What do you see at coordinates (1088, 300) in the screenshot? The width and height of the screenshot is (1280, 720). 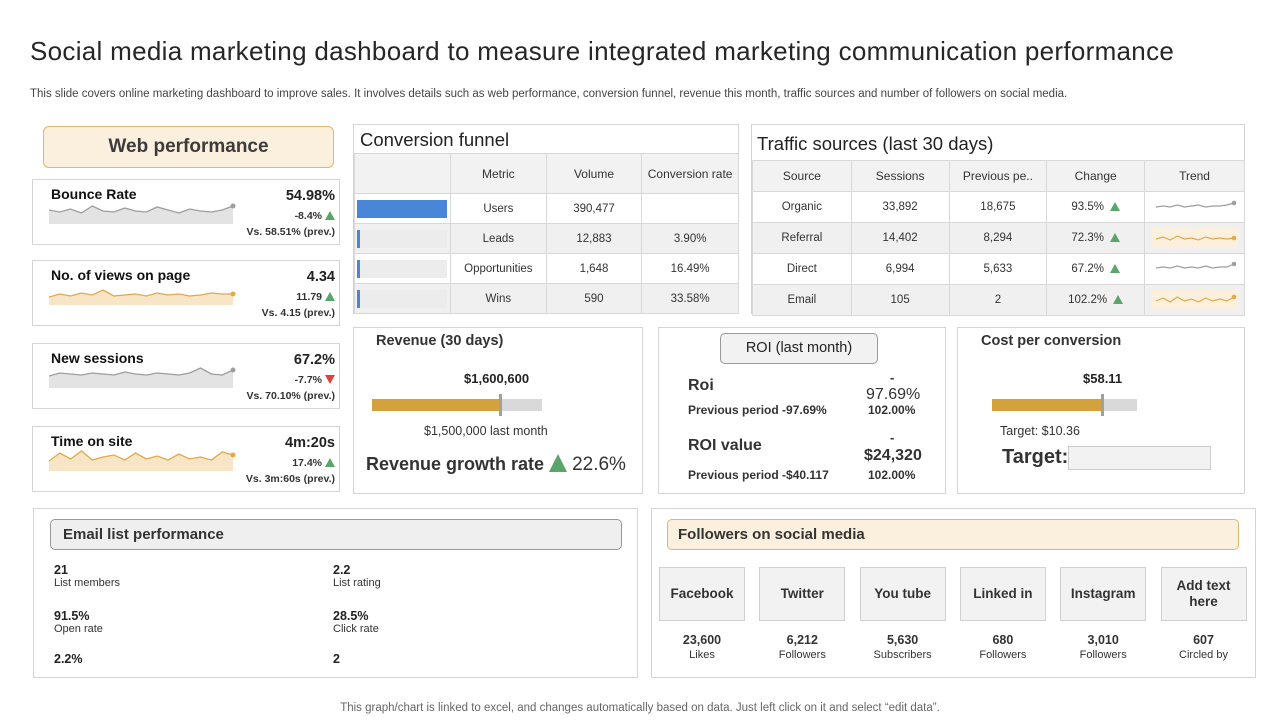 I see `traffic-change: 102.2%` at bounding box center [1088, 300].